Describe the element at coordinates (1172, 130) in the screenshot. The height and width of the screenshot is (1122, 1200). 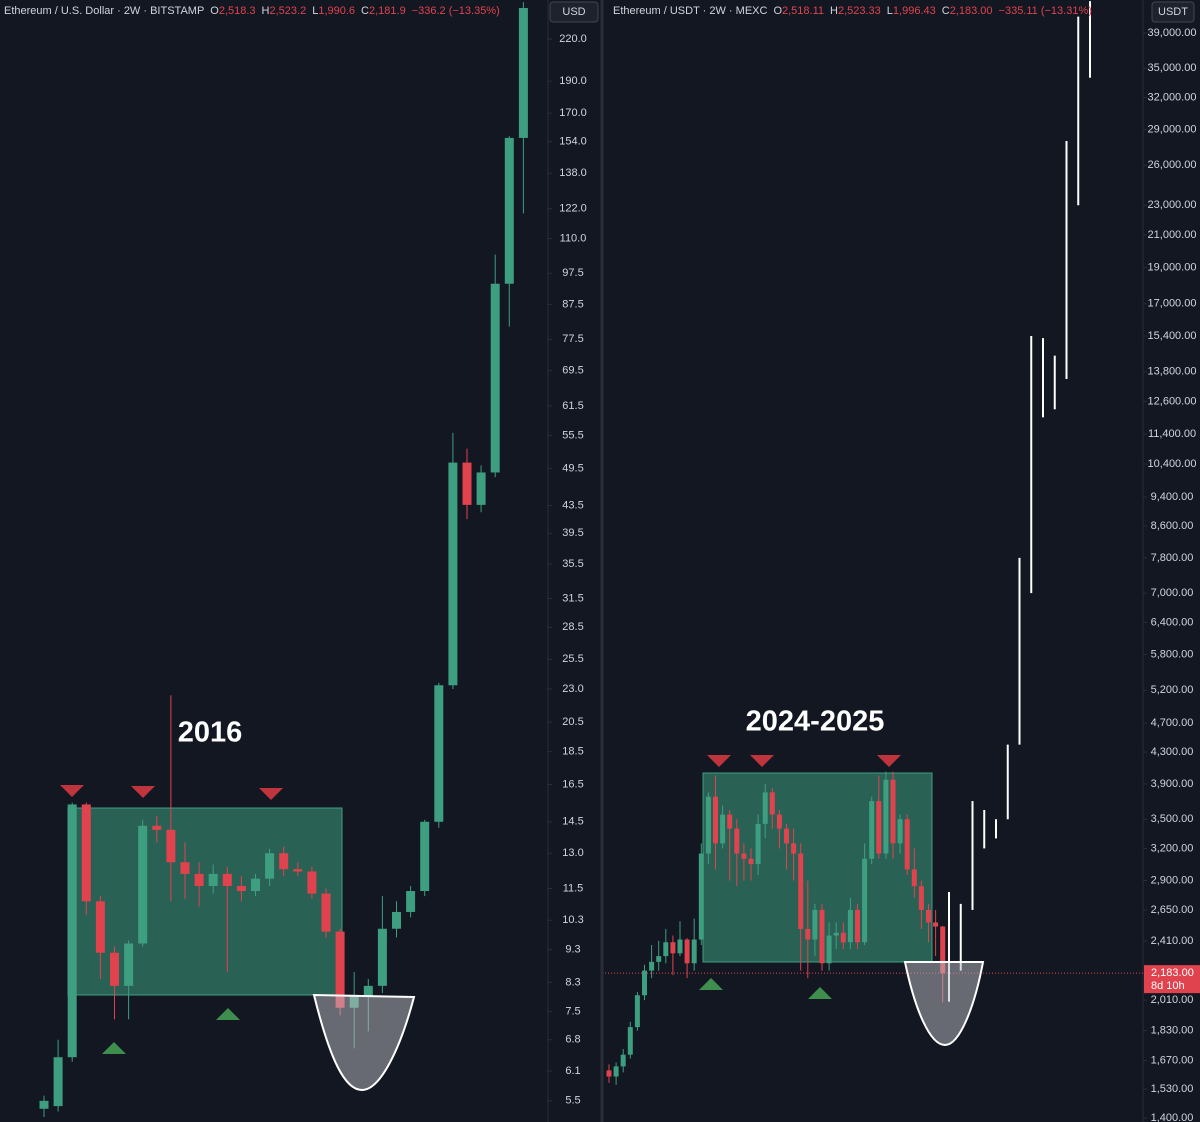
I see `y-tick-label: 29,000.00` at that location.